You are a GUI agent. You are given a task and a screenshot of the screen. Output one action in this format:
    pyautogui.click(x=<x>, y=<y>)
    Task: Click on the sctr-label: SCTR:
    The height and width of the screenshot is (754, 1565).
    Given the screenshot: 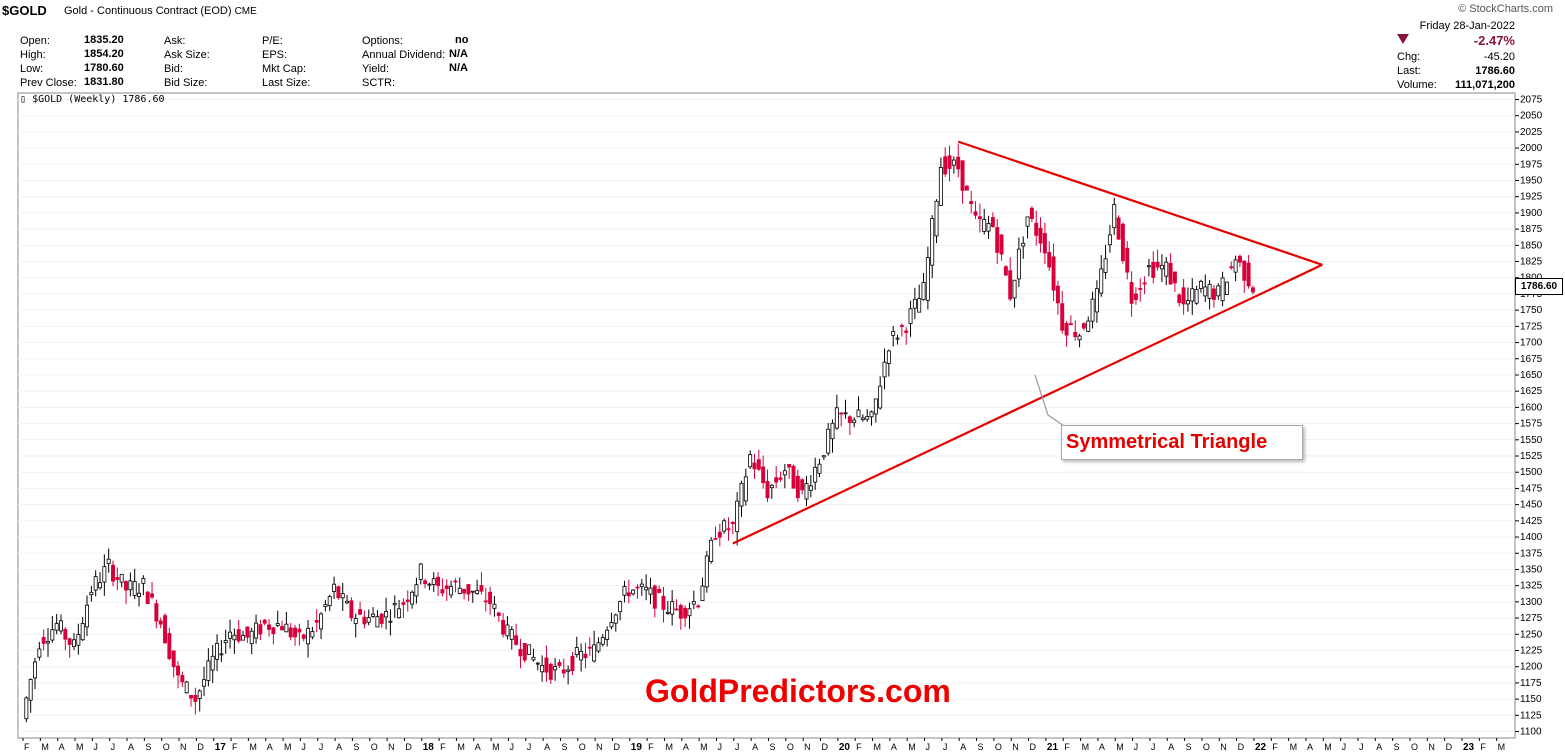 What is the action you would take?
    pyautogui.click(x=378, y=83)
    